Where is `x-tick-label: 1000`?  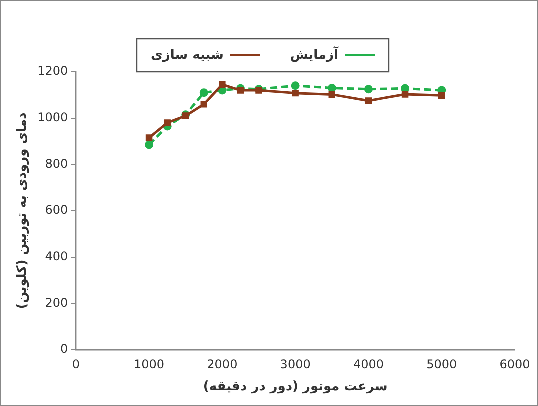
x-tick-label: 1000 is located at coordinates (149, 364).